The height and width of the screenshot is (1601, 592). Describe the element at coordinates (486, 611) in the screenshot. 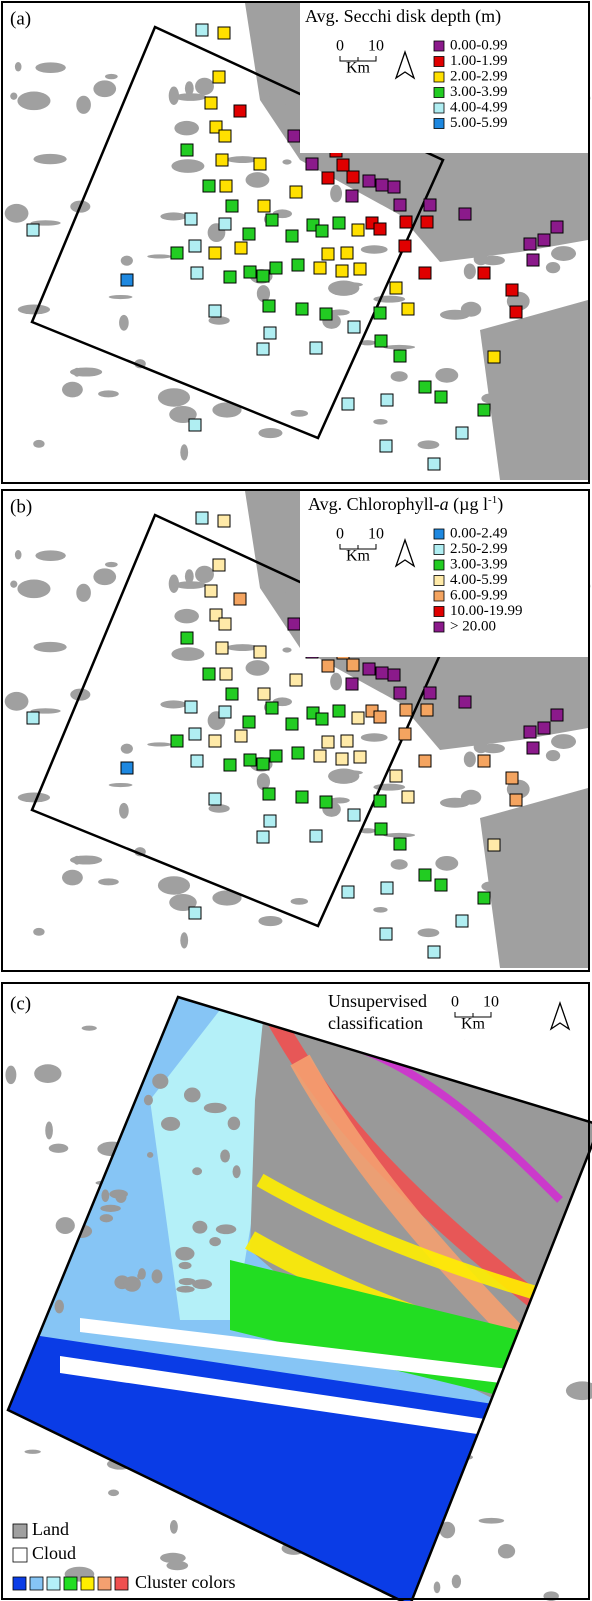

I see `legend-label: 10.00-19.99` at that location.